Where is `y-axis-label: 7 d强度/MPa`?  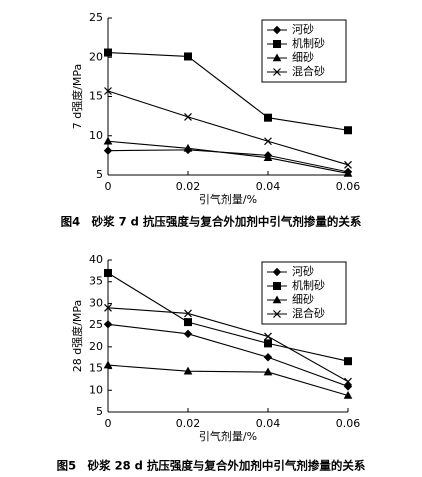
y-axis-label: 7 d强度/MPa is located at coordinates (77, 97).